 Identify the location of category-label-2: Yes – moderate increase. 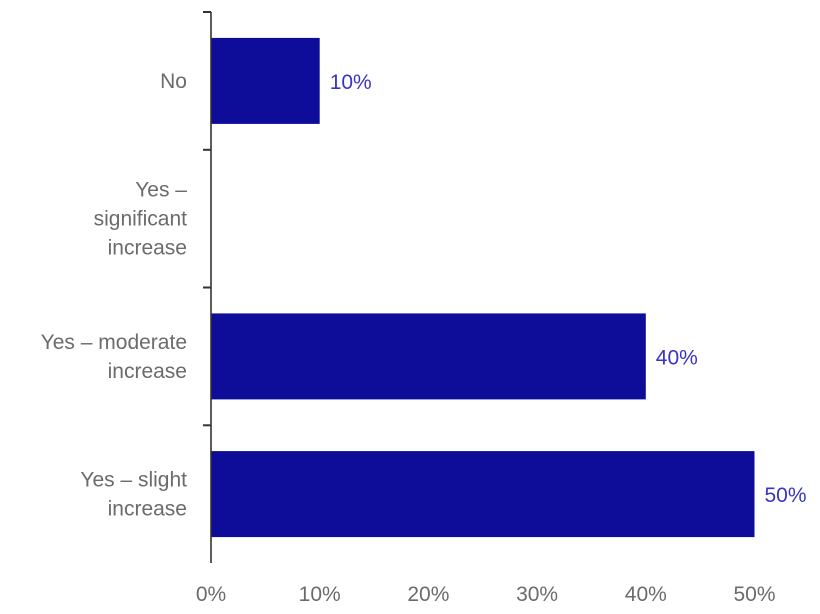
(114, 357).